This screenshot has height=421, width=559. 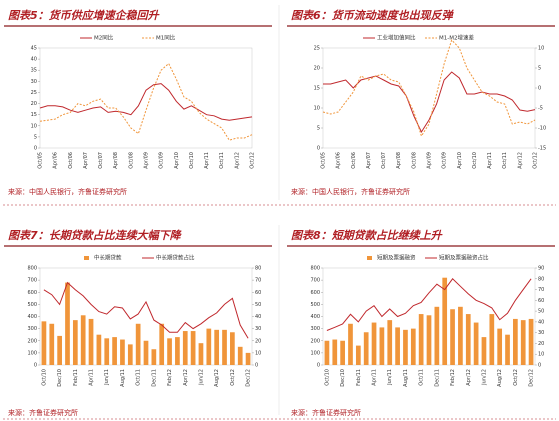 What do you see at coordinates (107, 377) in the screenshot?
I see `x-tick-label: Jun/11` at bounding box center [107, 377].